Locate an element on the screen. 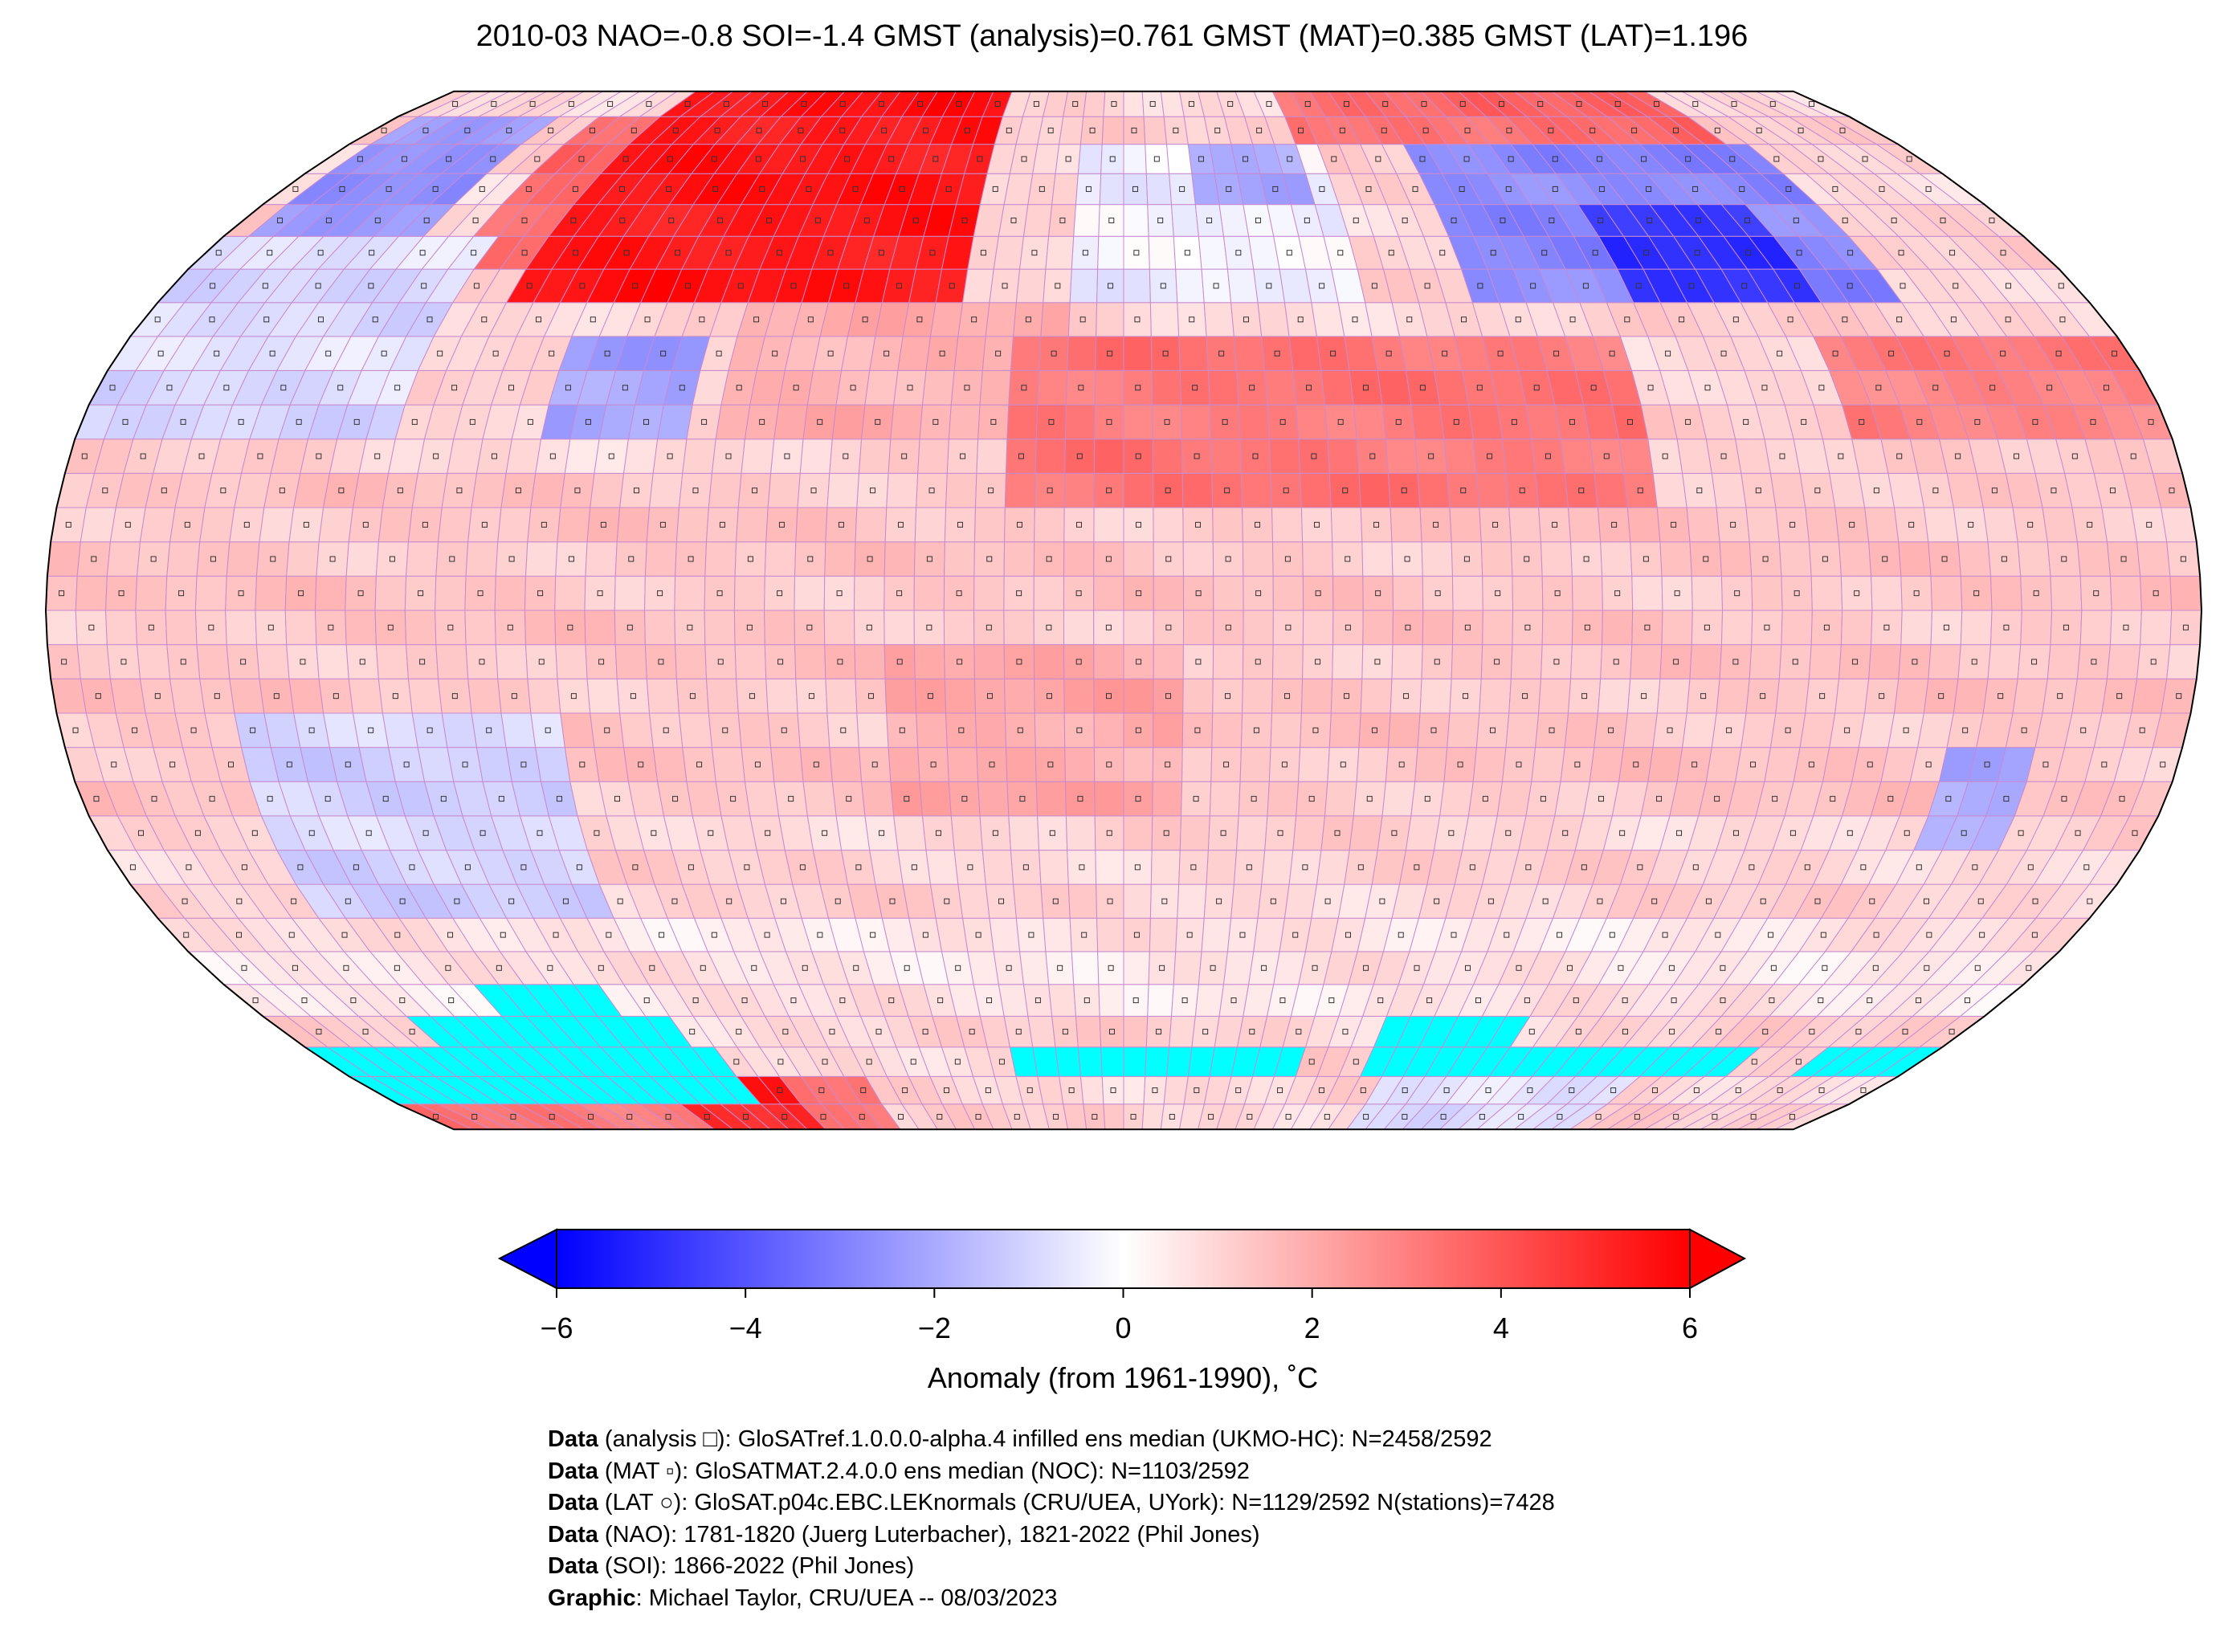 This screenshot has width=2224, height=1652. colorbar-tick-label: −2 is located at coordinates (934, 1327).